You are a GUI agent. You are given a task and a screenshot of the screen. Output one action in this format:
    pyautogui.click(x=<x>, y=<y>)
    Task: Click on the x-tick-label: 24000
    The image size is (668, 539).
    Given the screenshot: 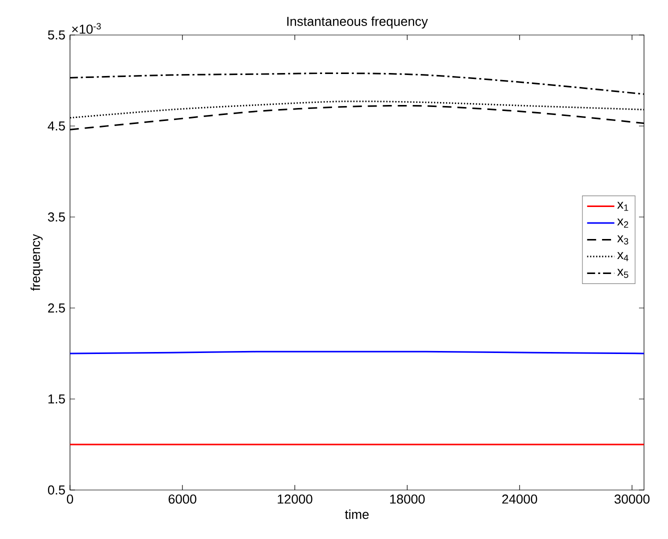 What is the action you would take?
    pyautogui.click(x=520, y=499)
    